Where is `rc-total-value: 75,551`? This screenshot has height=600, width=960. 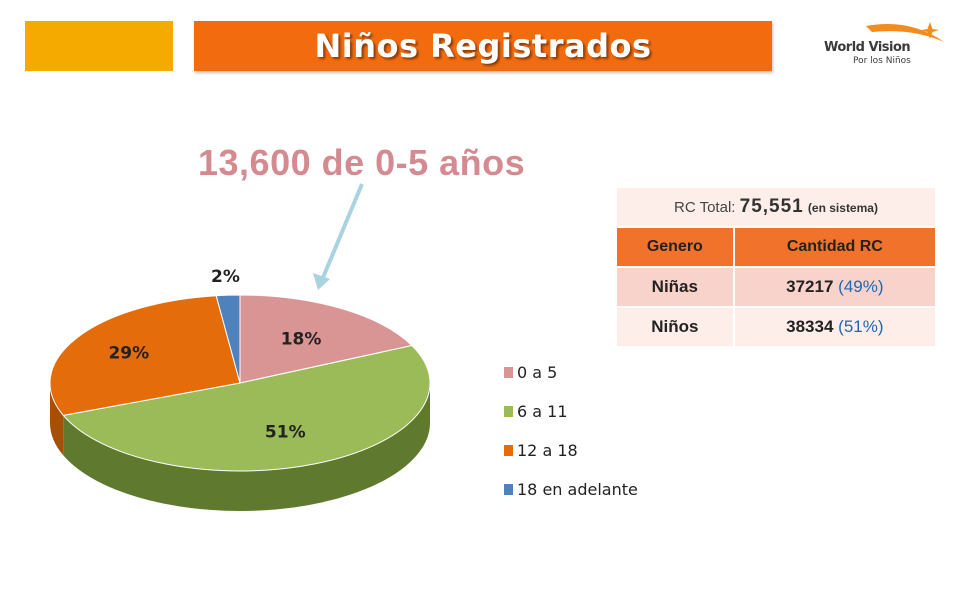
rc-total-value: 75,551 is located at coordinates (771, 206).